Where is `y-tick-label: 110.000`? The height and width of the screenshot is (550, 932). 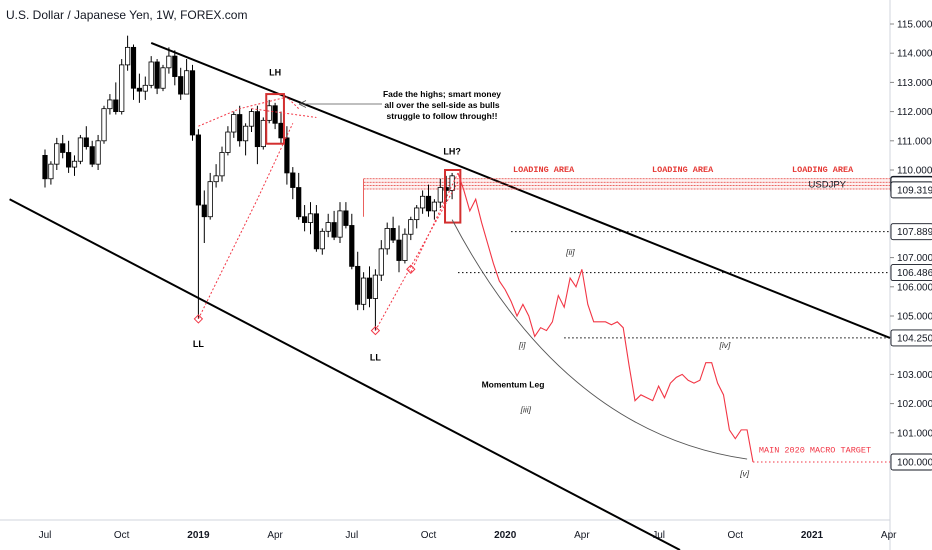 y-tick-label: 110.000 is located at coordinates (914, 171).